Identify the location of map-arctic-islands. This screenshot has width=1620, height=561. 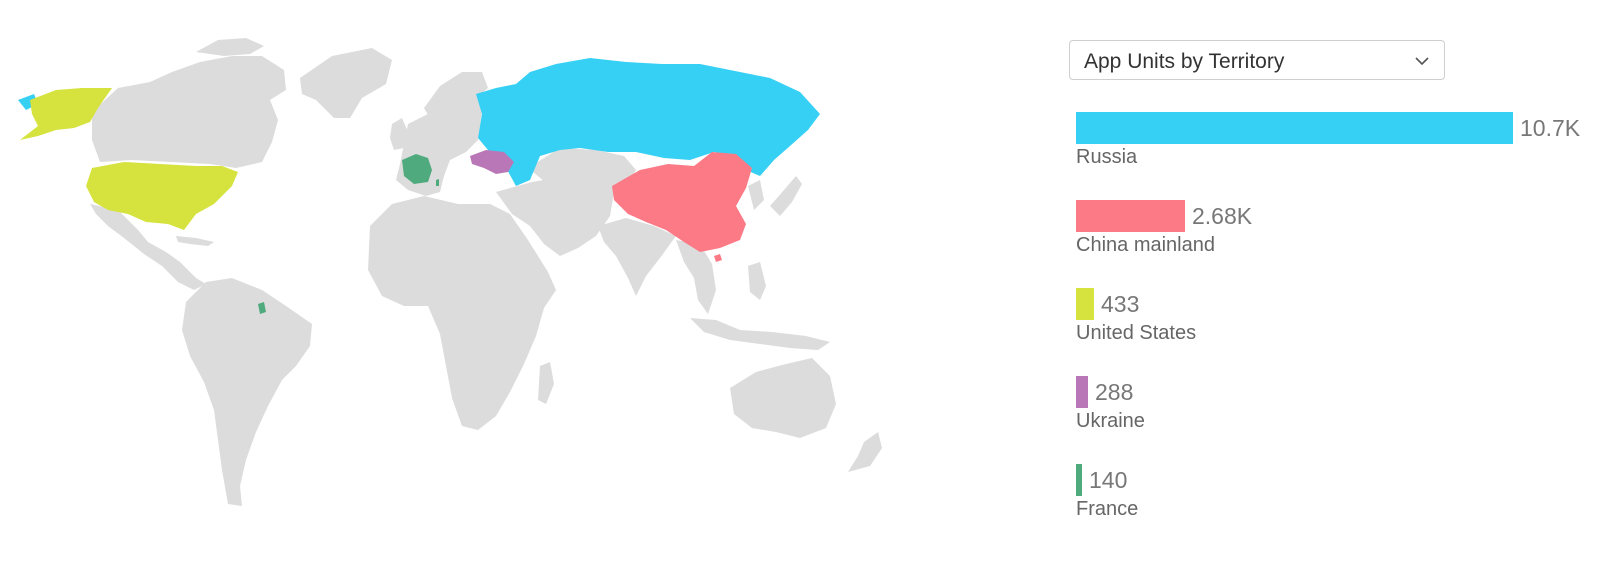
(230, 47).